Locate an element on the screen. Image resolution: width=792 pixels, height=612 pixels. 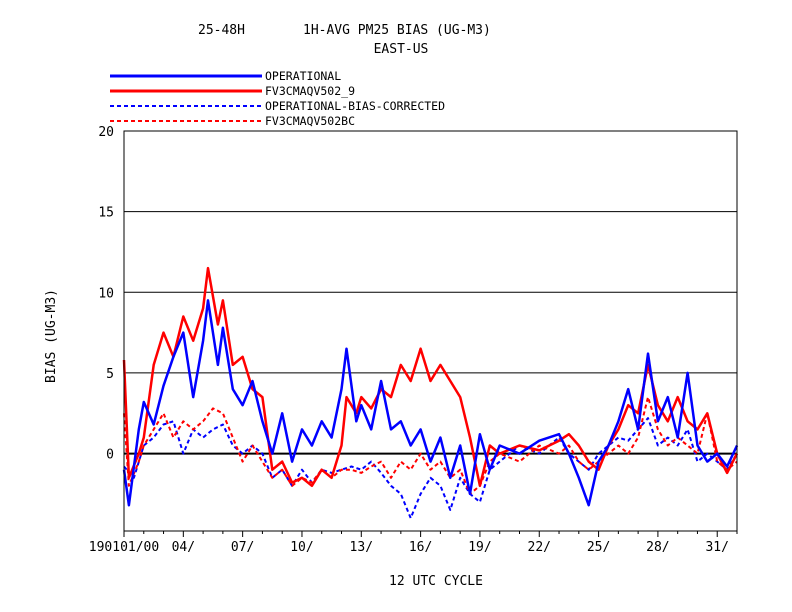
legend-label: OPERATIONAL-BIAS-CORRECTED is located at coordinates (355, 106).